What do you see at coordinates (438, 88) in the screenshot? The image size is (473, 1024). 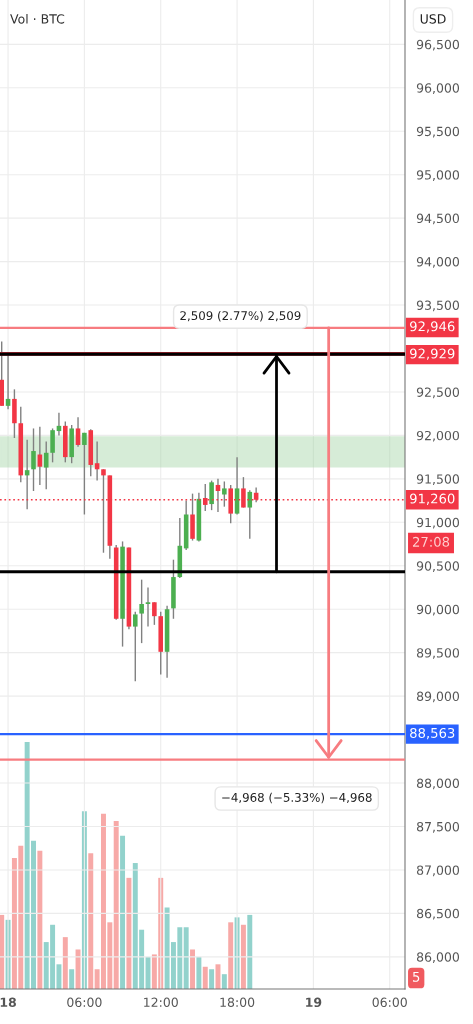 I see `y-tick-label: 96,000` at bounding box center [438, 88].